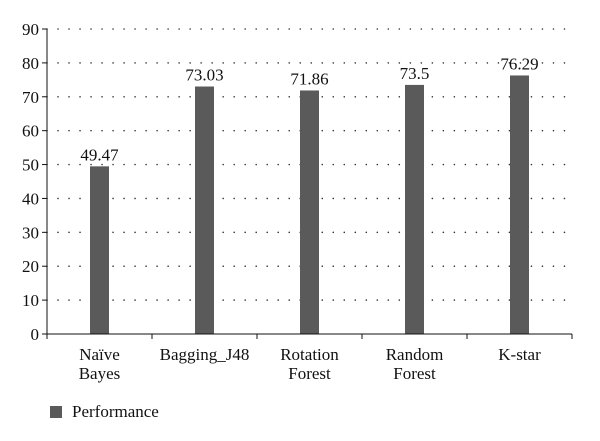  I want to click on y-tick-label: 0, so click(35, 334).